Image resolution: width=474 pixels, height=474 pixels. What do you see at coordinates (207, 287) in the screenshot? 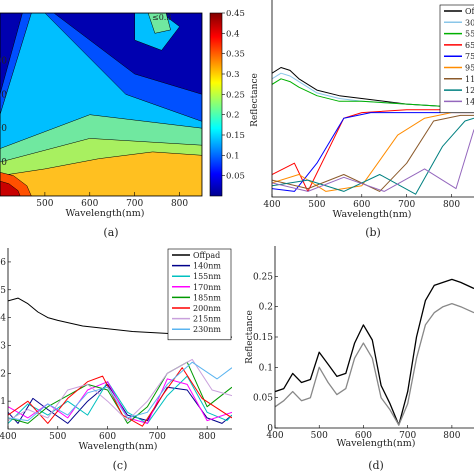
I see `legend-label: 170nm` at bounding box center [207, 287].